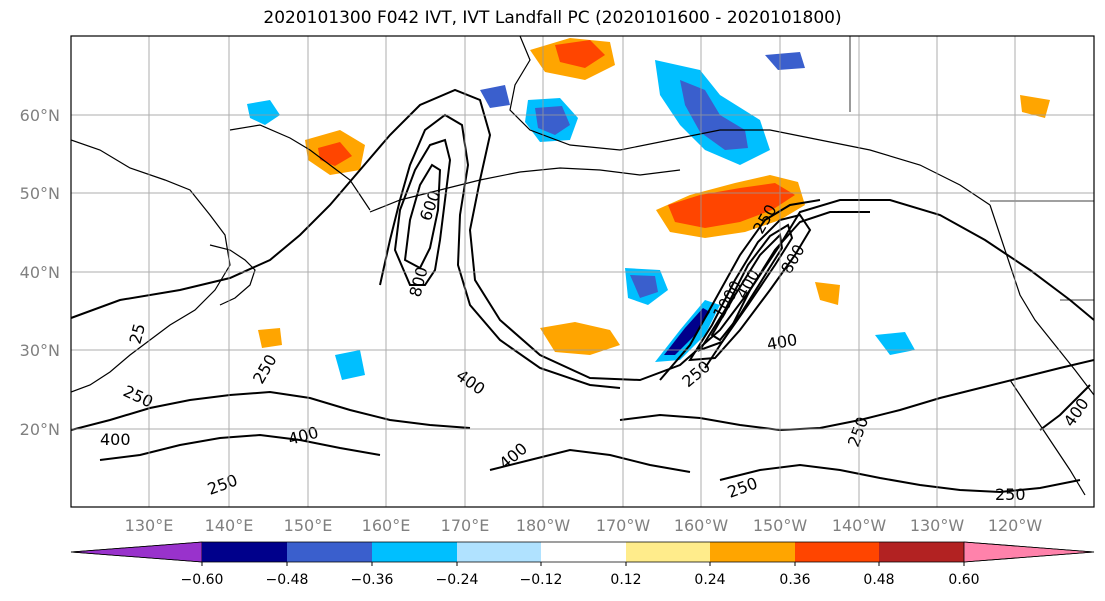 The width and height of the screenshot is (1105, 601). Describe the element at coordinates (229, 525) in the screenshot. I see `lon-label: 140°E` at that location.